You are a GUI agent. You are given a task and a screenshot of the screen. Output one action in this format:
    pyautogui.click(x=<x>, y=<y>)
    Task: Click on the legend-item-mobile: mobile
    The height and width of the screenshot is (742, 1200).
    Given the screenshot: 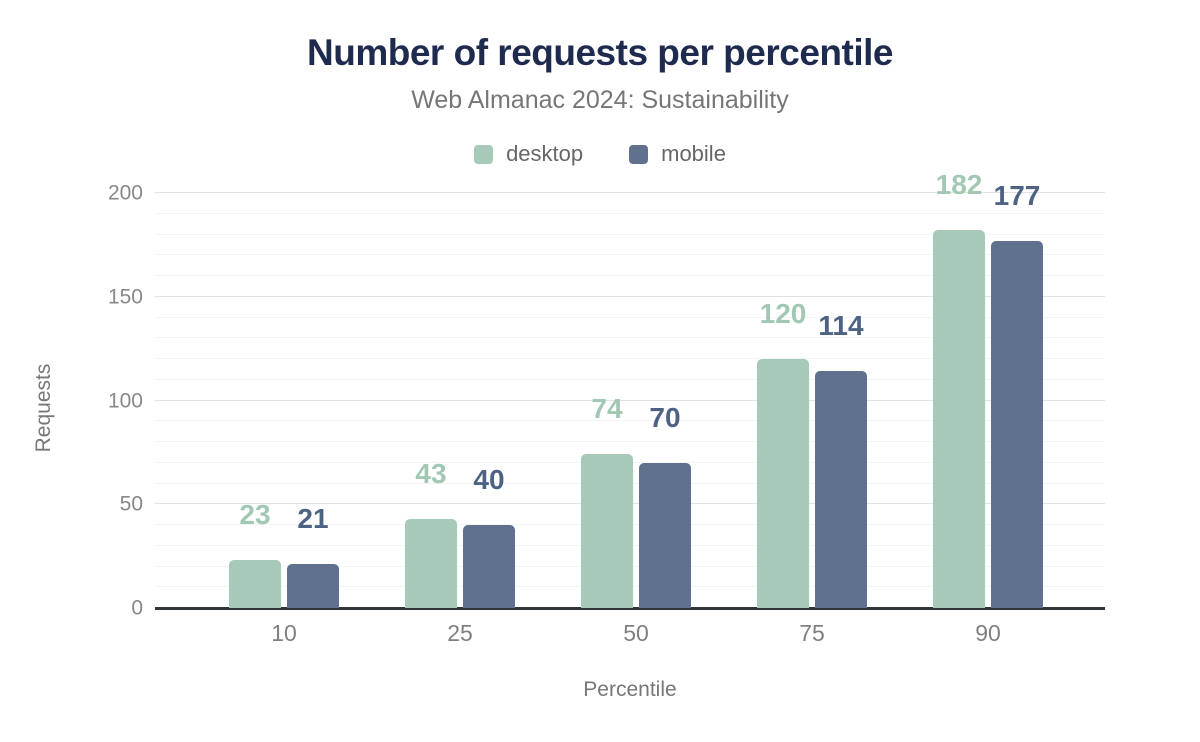 What is the action you would take?
    pyautogui.click(x=677, y=154)
    